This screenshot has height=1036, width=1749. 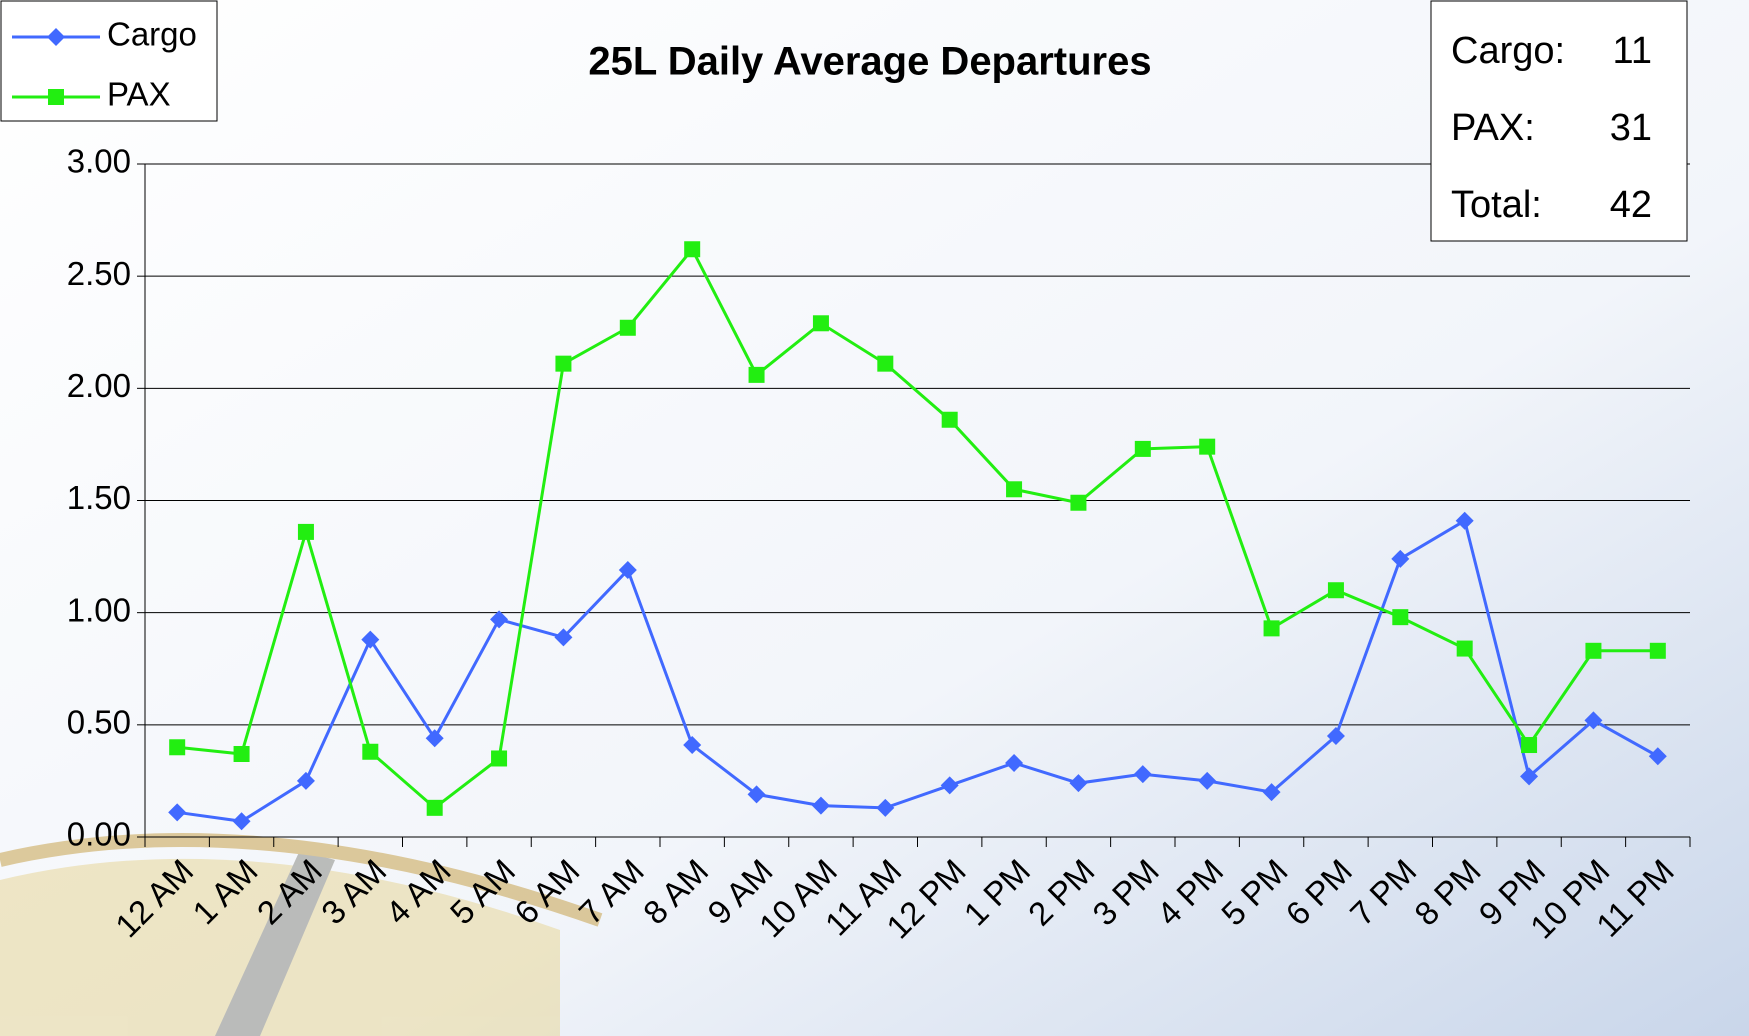 I want to click on y-tick-label: 0.50, so click(x=99, y=722).